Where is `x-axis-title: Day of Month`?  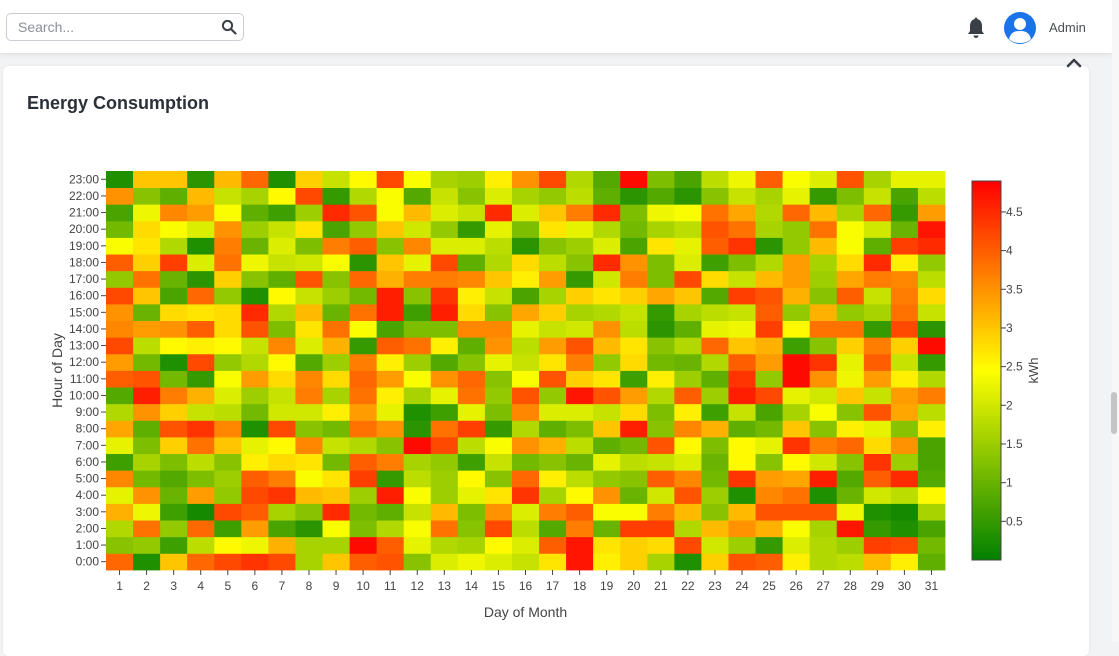 x-axis-title: Day of Month is located at coordinates (525, 612).